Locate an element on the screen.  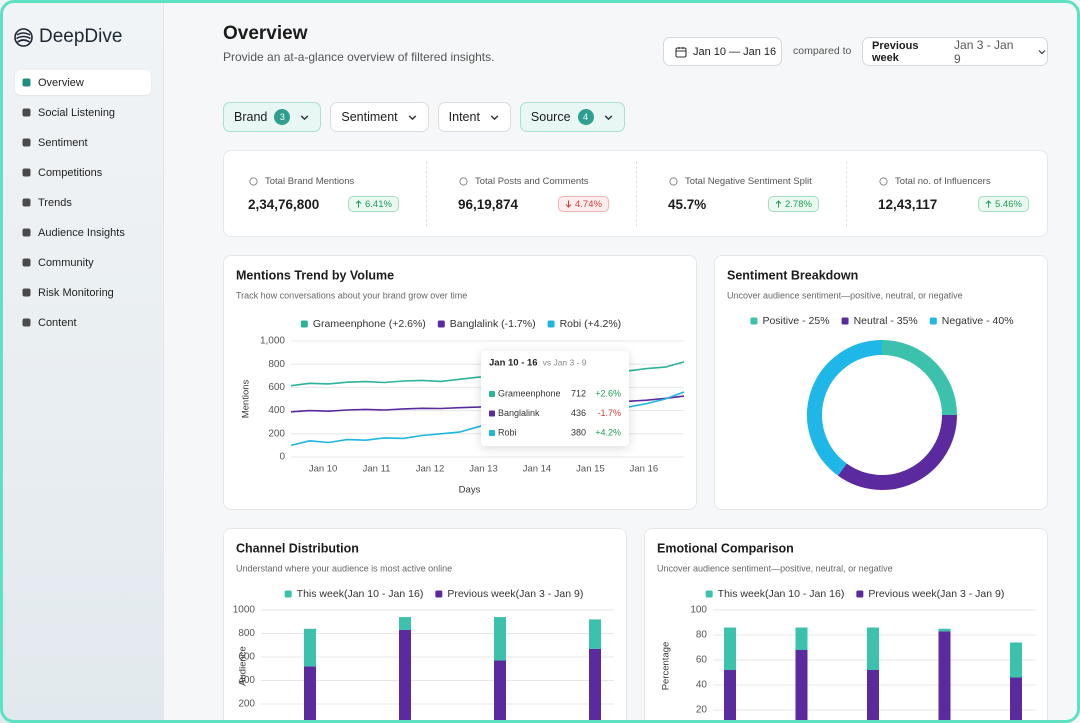
kpi-value: 2,34,76,800 is located at coordinates (284, 204).